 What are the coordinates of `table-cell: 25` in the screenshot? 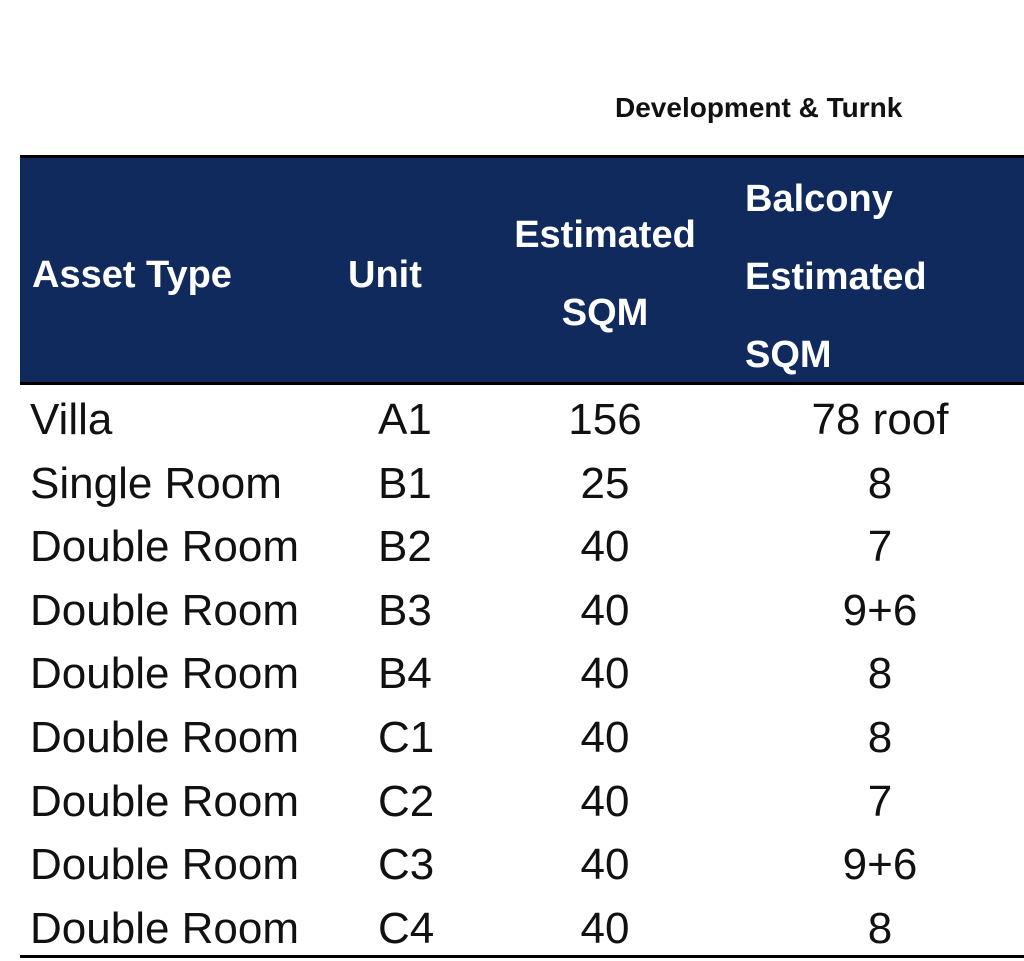 It's located at (605, 483).